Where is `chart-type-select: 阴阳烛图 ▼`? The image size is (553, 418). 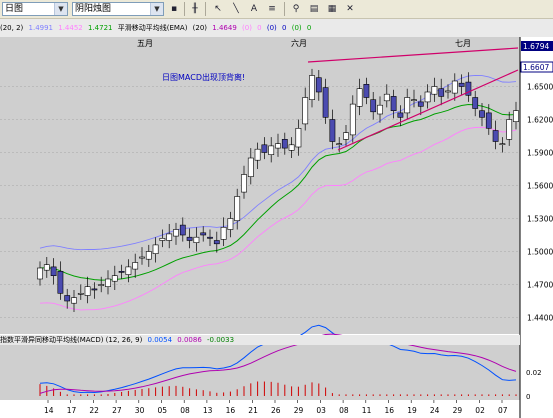 chart-type-select: 阴阳烛图 ▼ is located at coordinates (118, 9).